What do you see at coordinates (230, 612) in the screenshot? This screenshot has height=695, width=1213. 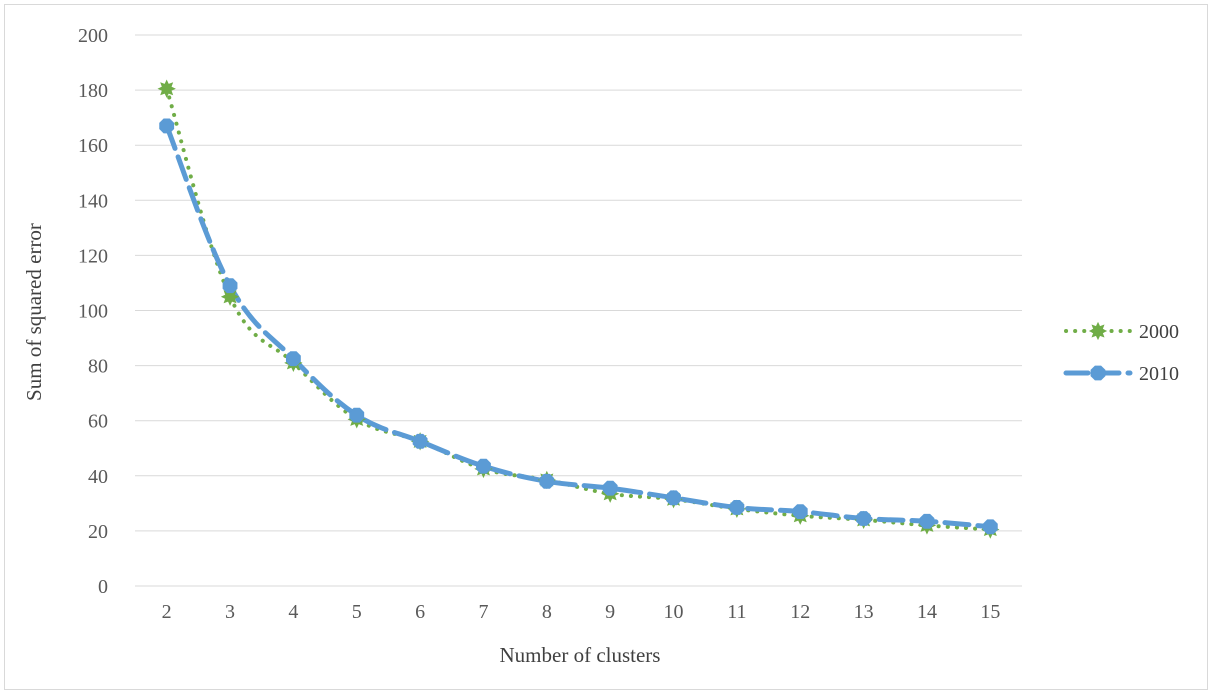 I see `x-tick-label: 3` at bounding box center [230, 612].